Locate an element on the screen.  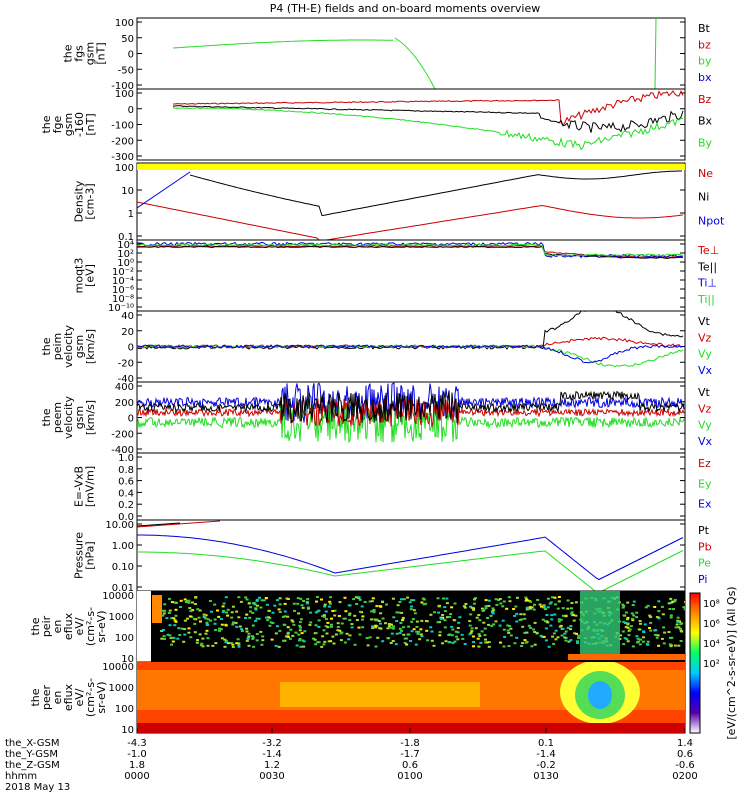
y-axis-label: eflux is located at coordinates (68, 697).